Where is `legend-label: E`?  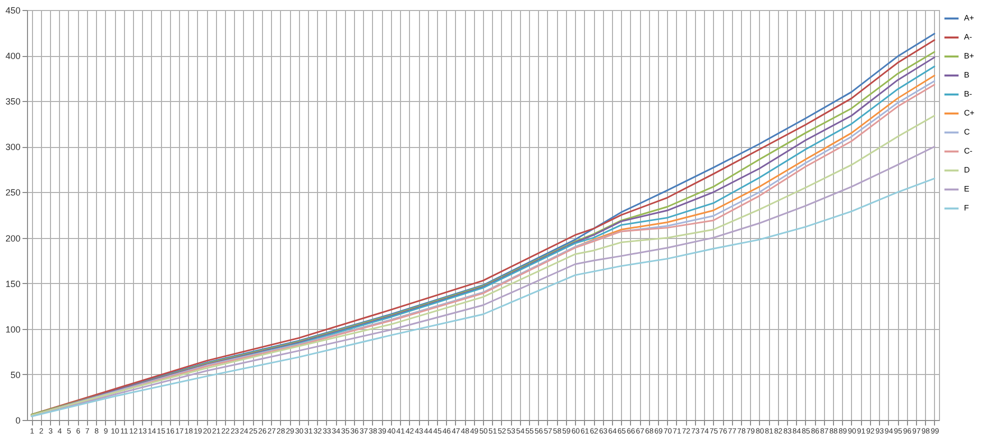 legend-label: E is located at coordinates (967, 189).